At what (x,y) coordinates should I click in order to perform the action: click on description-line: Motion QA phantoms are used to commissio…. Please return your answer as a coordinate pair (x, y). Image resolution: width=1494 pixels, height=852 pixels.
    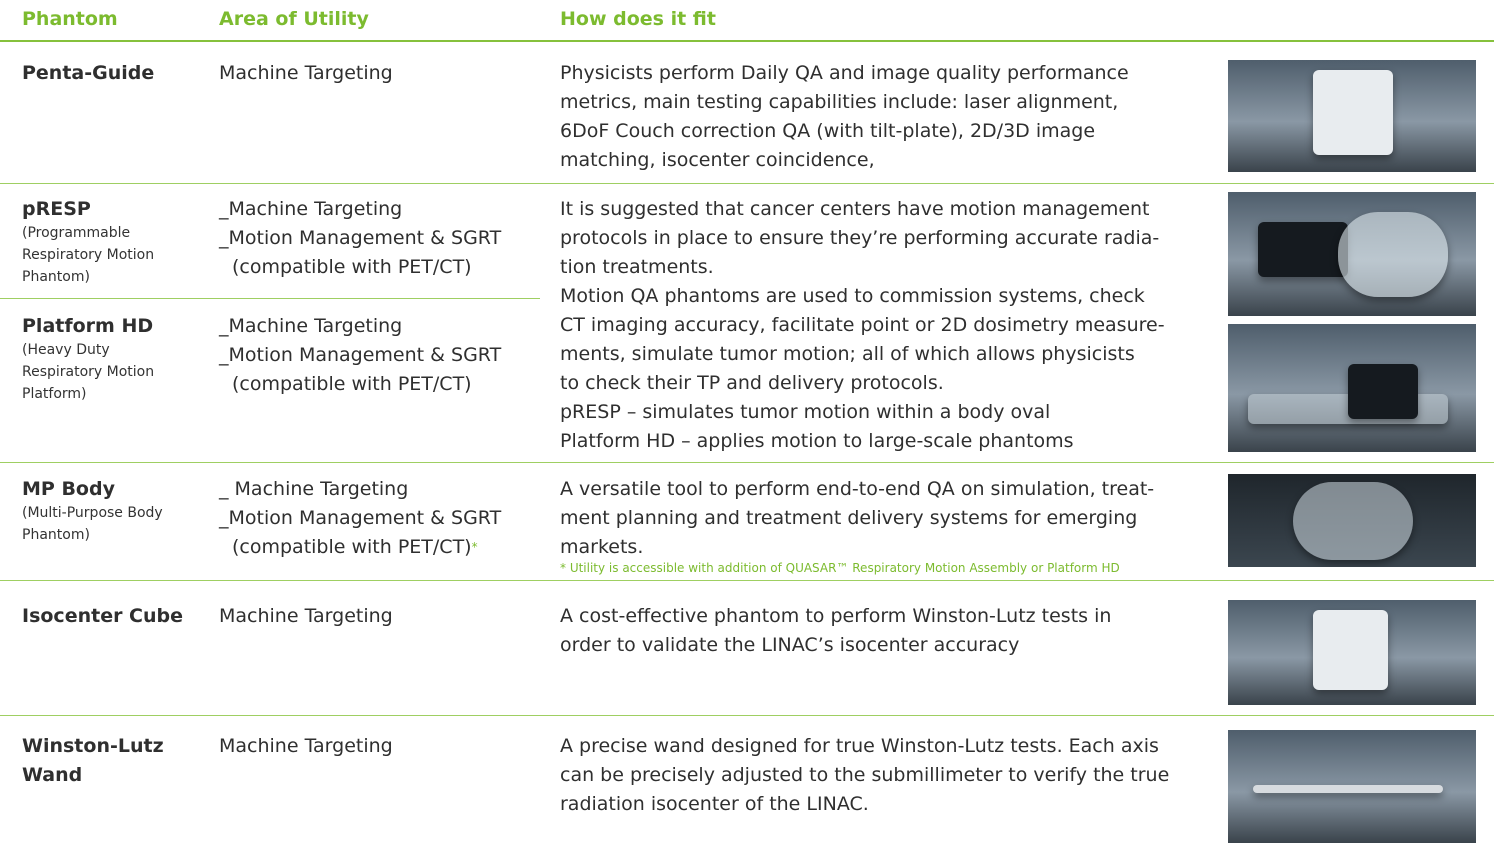
    Looking at the image, I should click on (852, 296).